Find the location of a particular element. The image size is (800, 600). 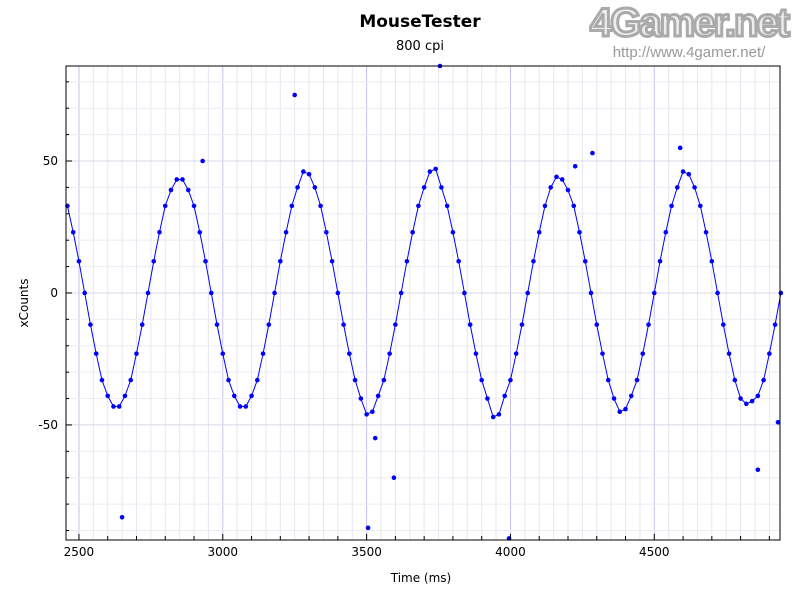

y-tick-label: -50 is located at coordinates (48, 425).